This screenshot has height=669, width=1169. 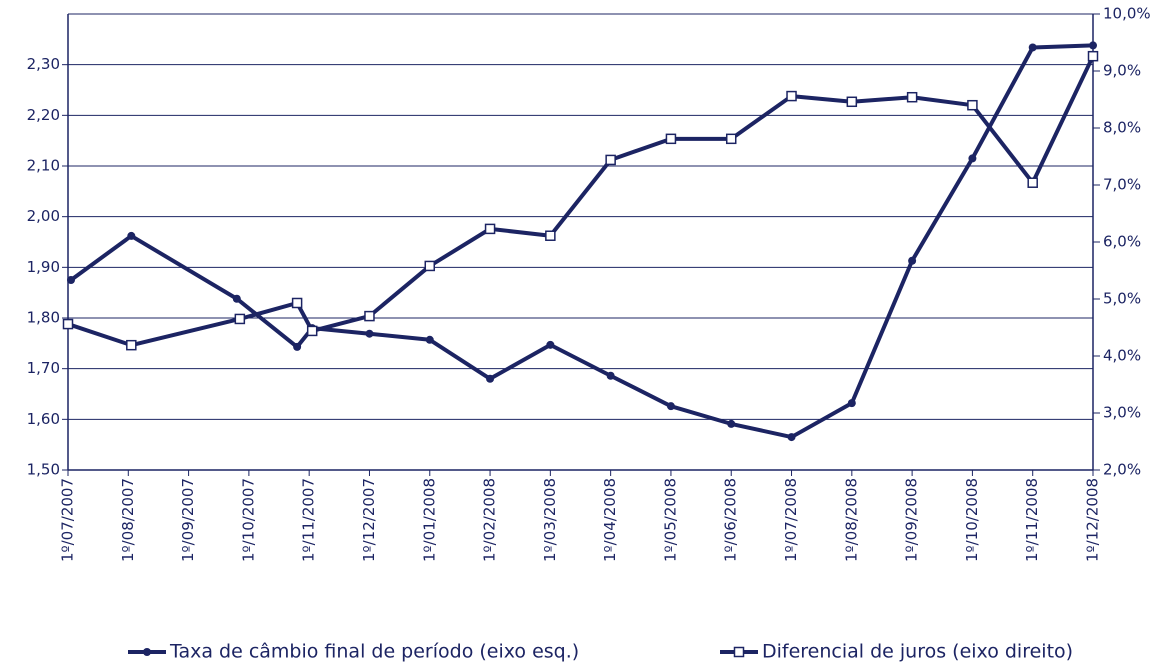 What do you see at coordinates (1122, 185) in the screenshot?
I see `y2-tick-label: 7,0%` at bounding box center [1122, 185].